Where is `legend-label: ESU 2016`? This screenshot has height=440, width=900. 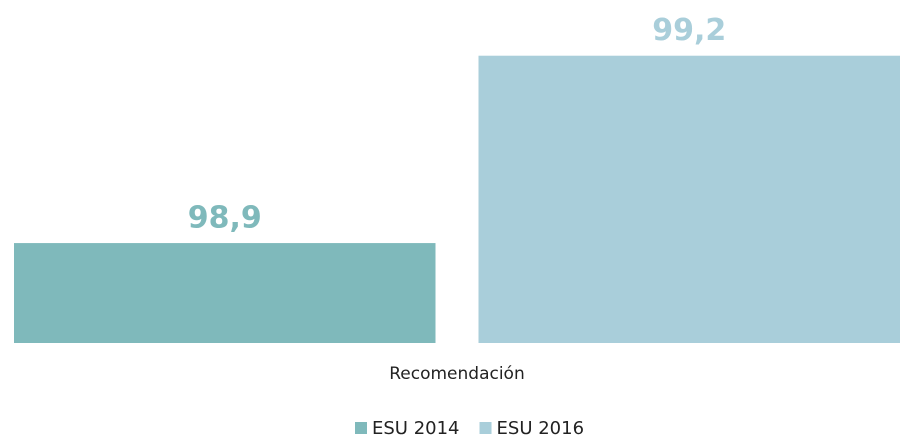
legend-label: ESU 2016 is located at coordinates (541, 428).